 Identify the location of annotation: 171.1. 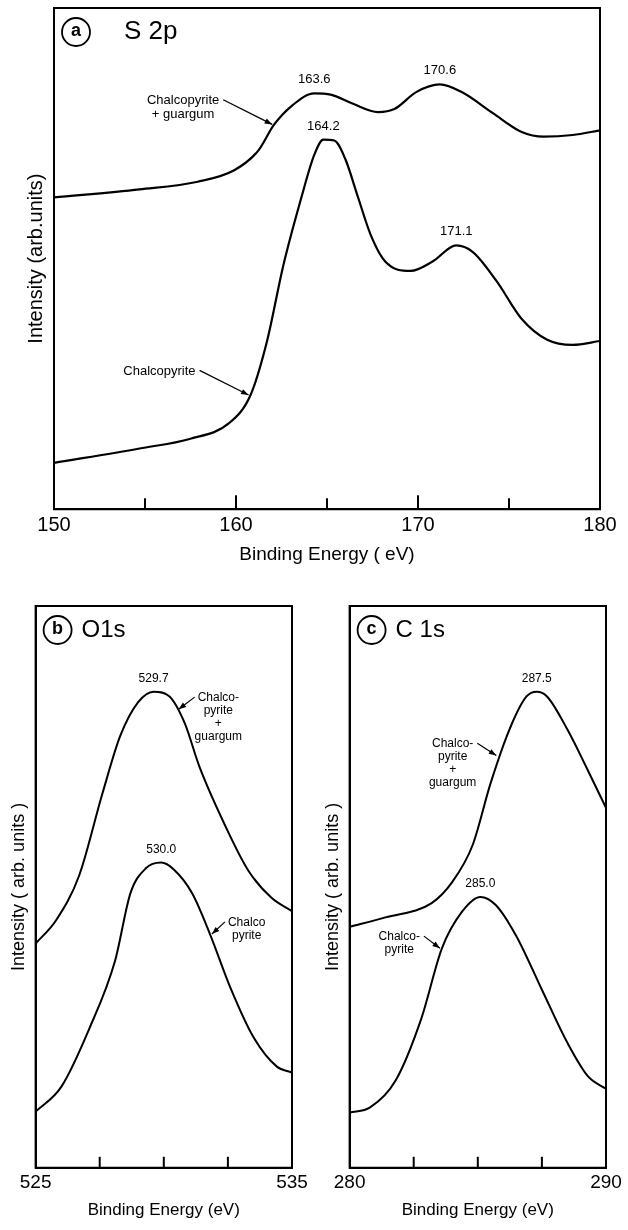
(456, 231).